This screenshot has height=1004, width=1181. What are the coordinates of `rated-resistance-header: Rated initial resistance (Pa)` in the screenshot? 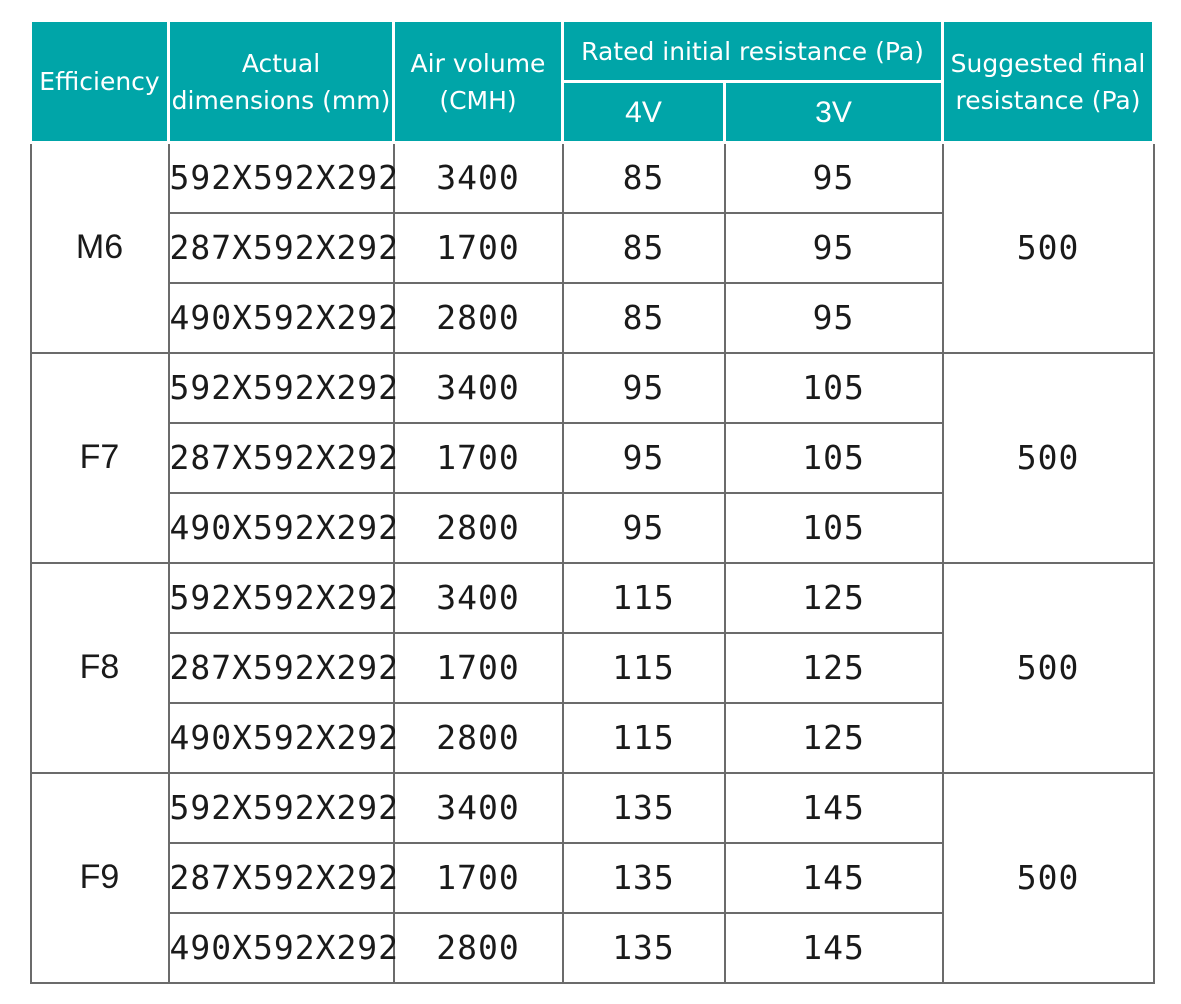 It's located at (752, 51).